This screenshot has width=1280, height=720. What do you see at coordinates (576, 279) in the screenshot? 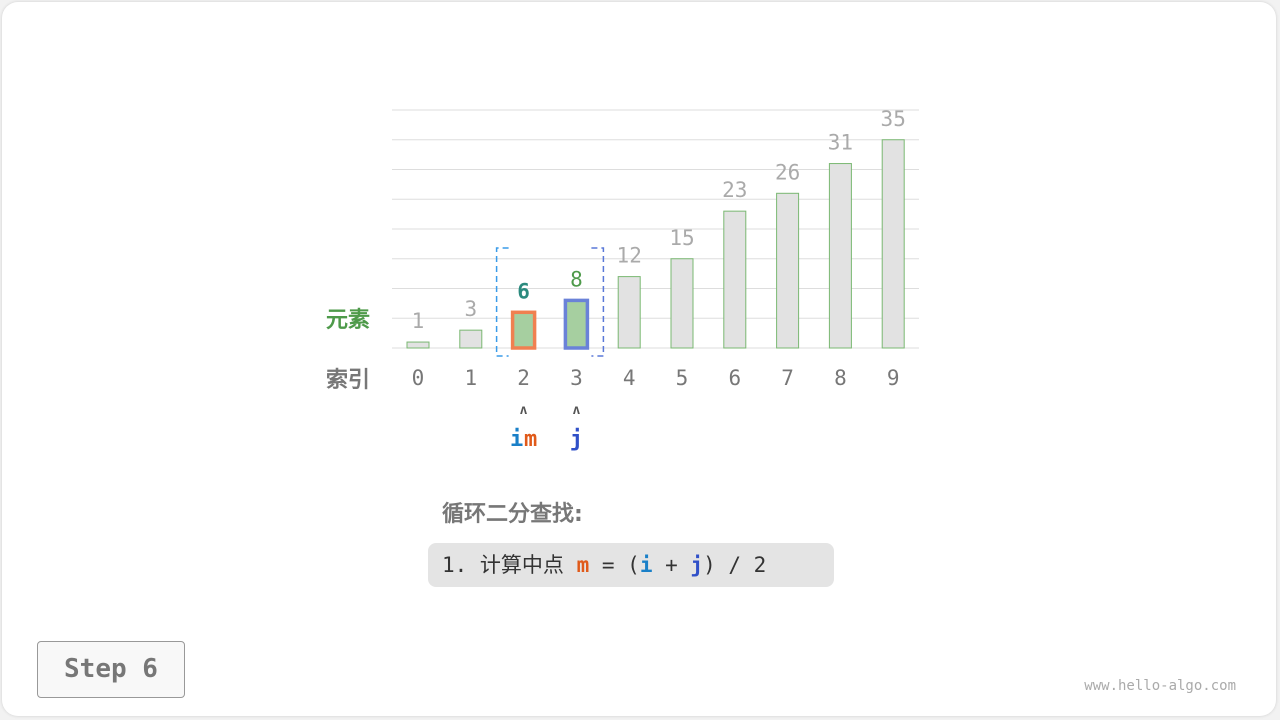
I see `value-label: 8` at bounding box center [576, 279].